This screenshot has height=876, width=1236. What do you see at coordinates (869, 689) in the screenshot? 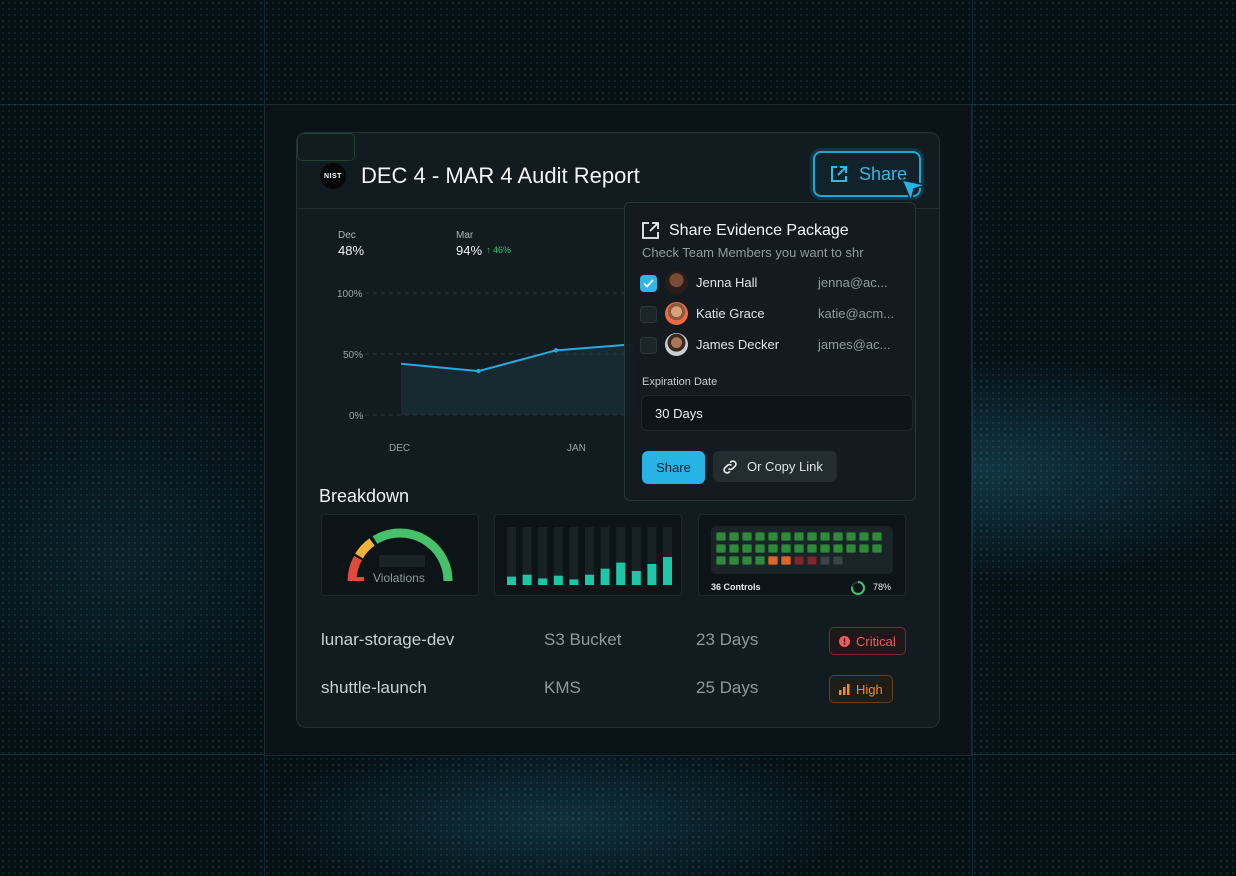
I see `badge-label: High` at bounding box center [869, 689].